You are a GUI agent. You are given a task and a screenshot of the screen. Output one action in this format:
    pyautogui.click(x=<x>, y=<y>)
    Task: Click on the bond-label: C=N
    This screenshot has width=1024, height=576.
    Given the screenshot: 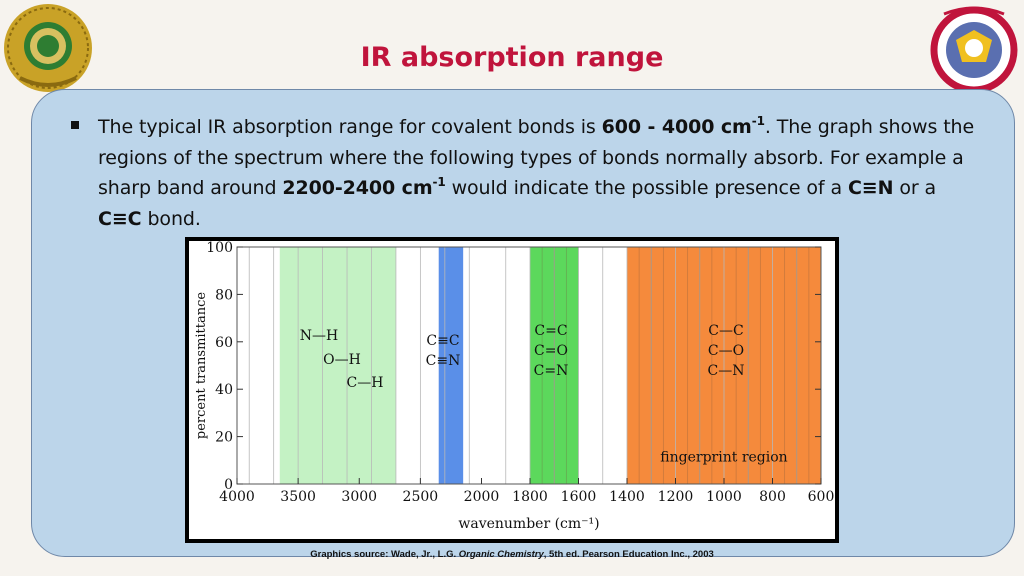 What is the action you would take?
    pyautogui.click(x=551, y=371)
    